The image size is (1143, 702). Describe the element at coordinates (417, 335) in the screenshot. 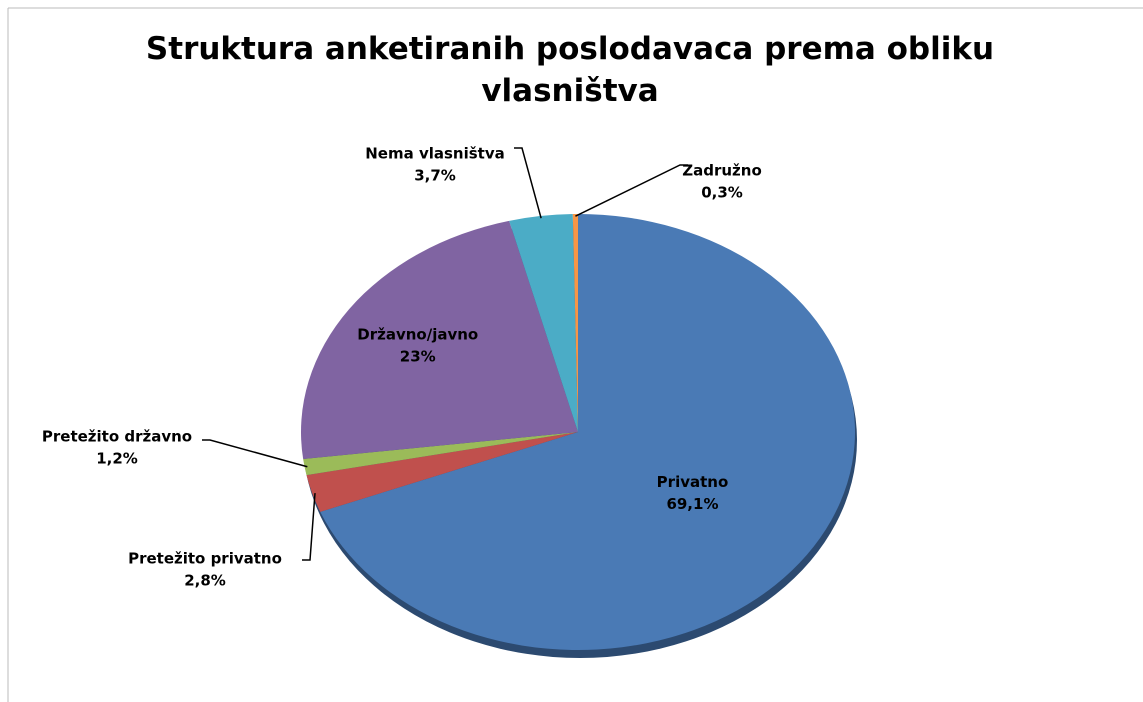

I see `data-label-name: Državno/javno` at that location.